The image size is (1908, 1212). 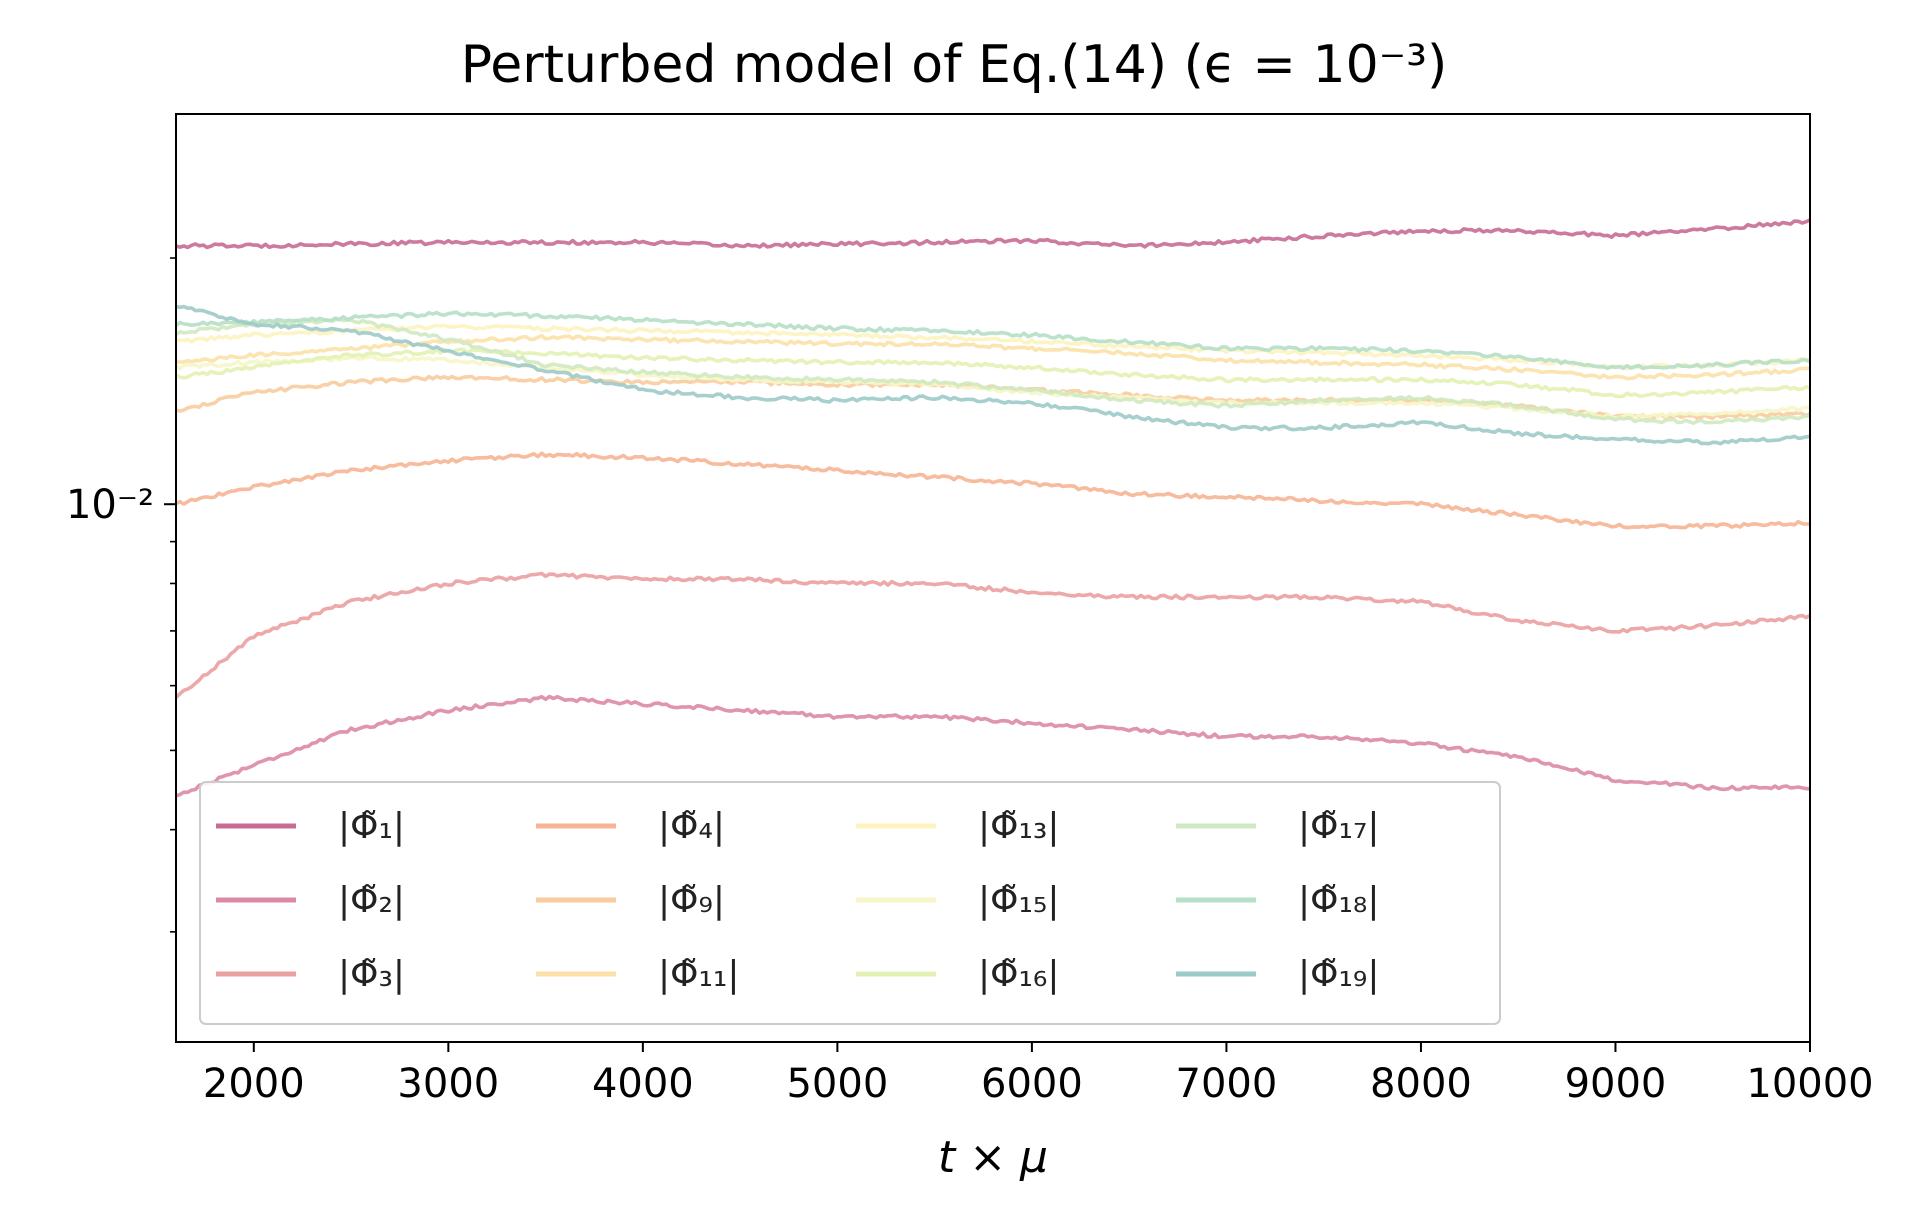 I want to click on legend-label: |Φ̃₃|, so click(x=371, y=974).